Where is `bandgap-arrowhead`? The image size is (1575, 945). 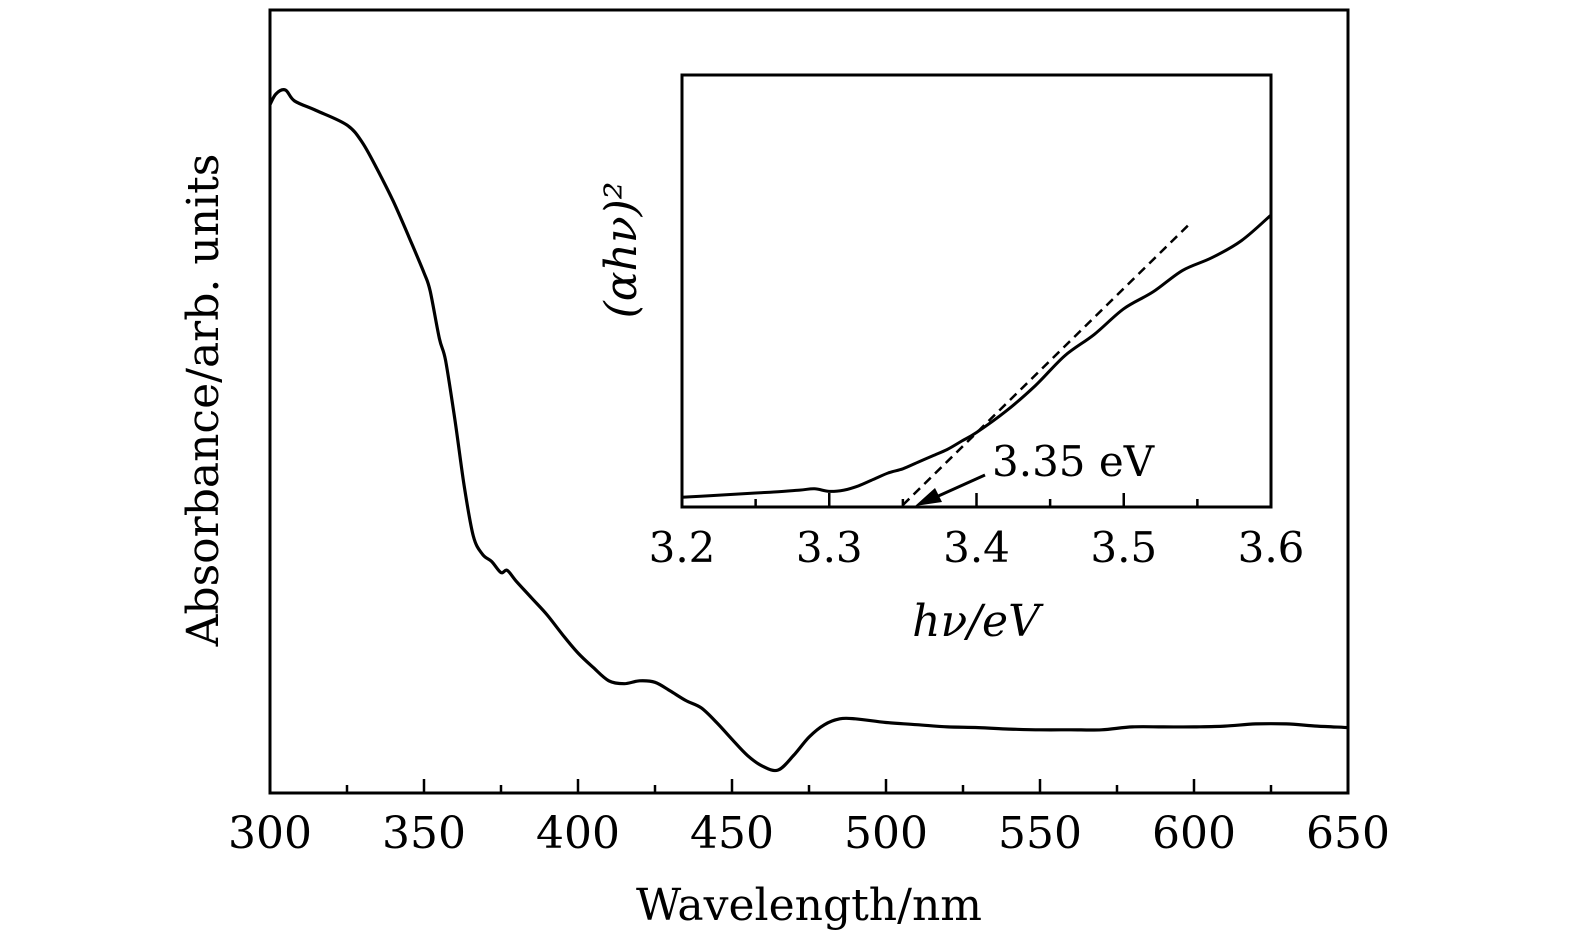 bandgap-arrowhead is located at coordinates (928, 497).